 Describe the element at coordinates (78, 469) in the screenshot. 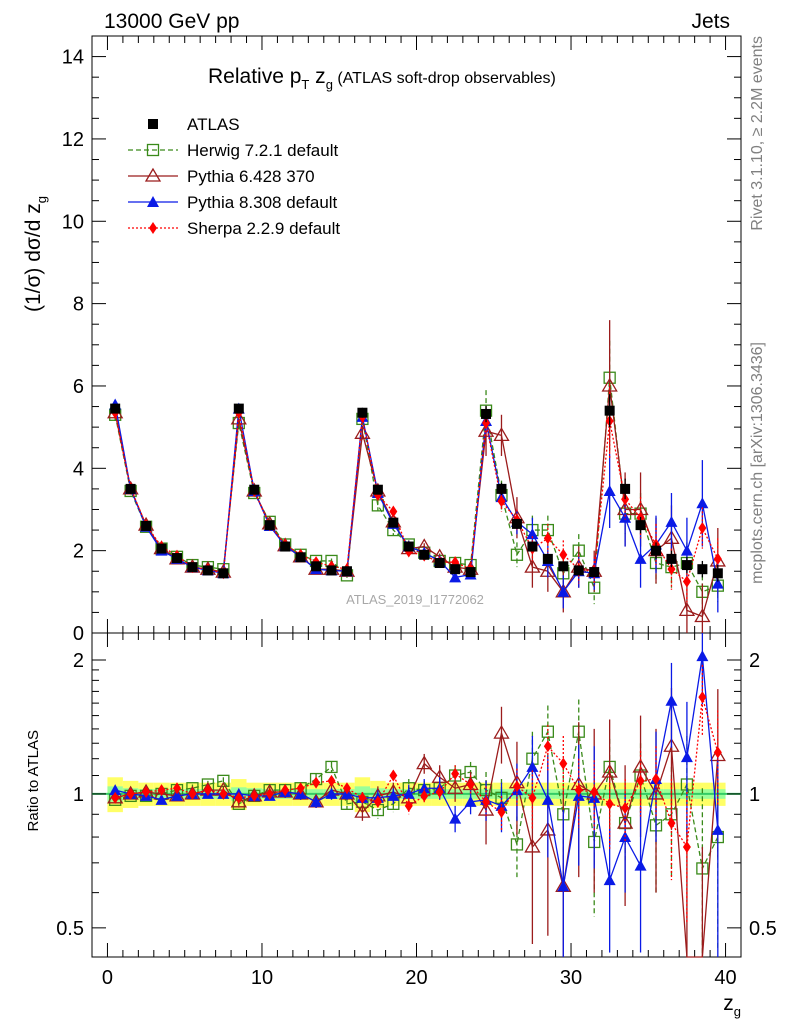

I see `main-y-tick-label: 4` at that location.